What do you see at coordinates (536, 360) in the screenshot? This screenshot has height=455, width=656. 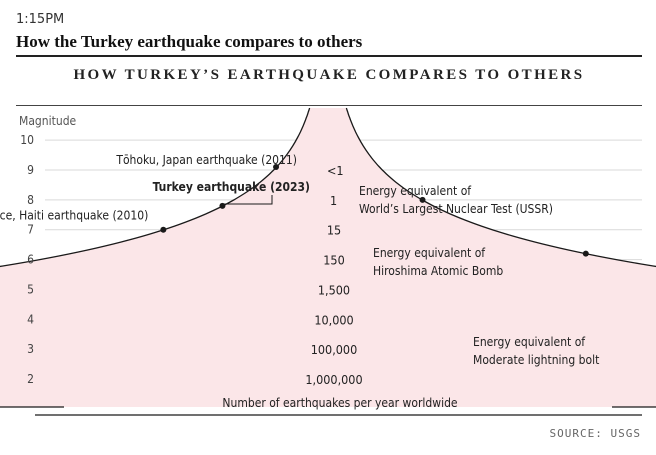 I see `energy-label: Moderate lightning bolt` at bounding box center [536, 360].